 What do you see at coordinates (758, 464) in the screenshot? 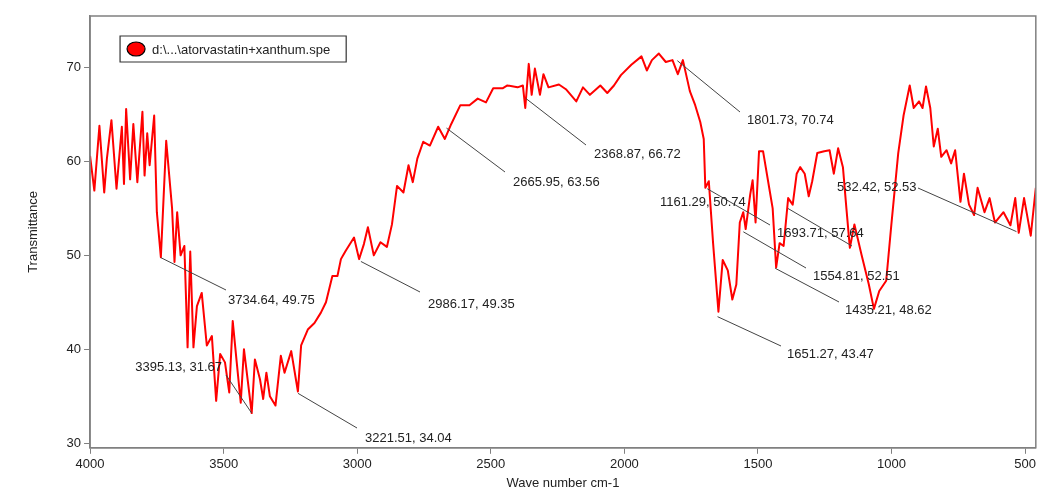
I see `x-tick-label: 1500` at bounding box center [758, 464].